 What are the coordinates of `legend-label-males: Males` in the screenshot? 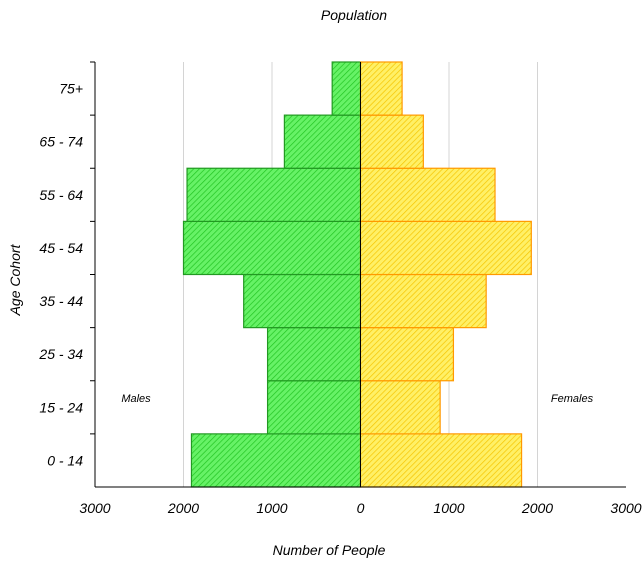 It's located at (136, 399).